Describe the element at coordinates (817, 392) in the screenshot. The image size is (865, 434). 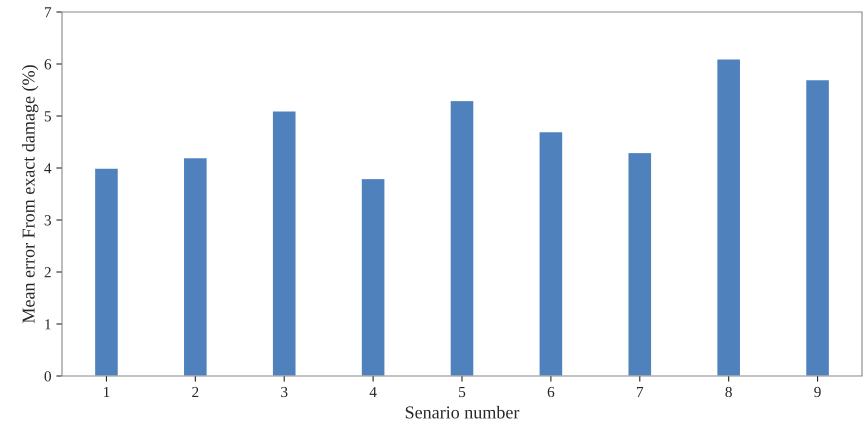
I see `x-tick-label: 9` at that location.